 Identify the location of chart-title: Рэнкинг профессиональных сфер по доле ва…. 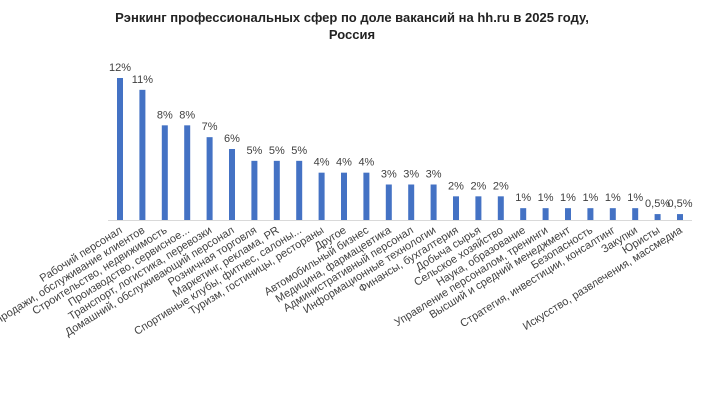
(352, 17).